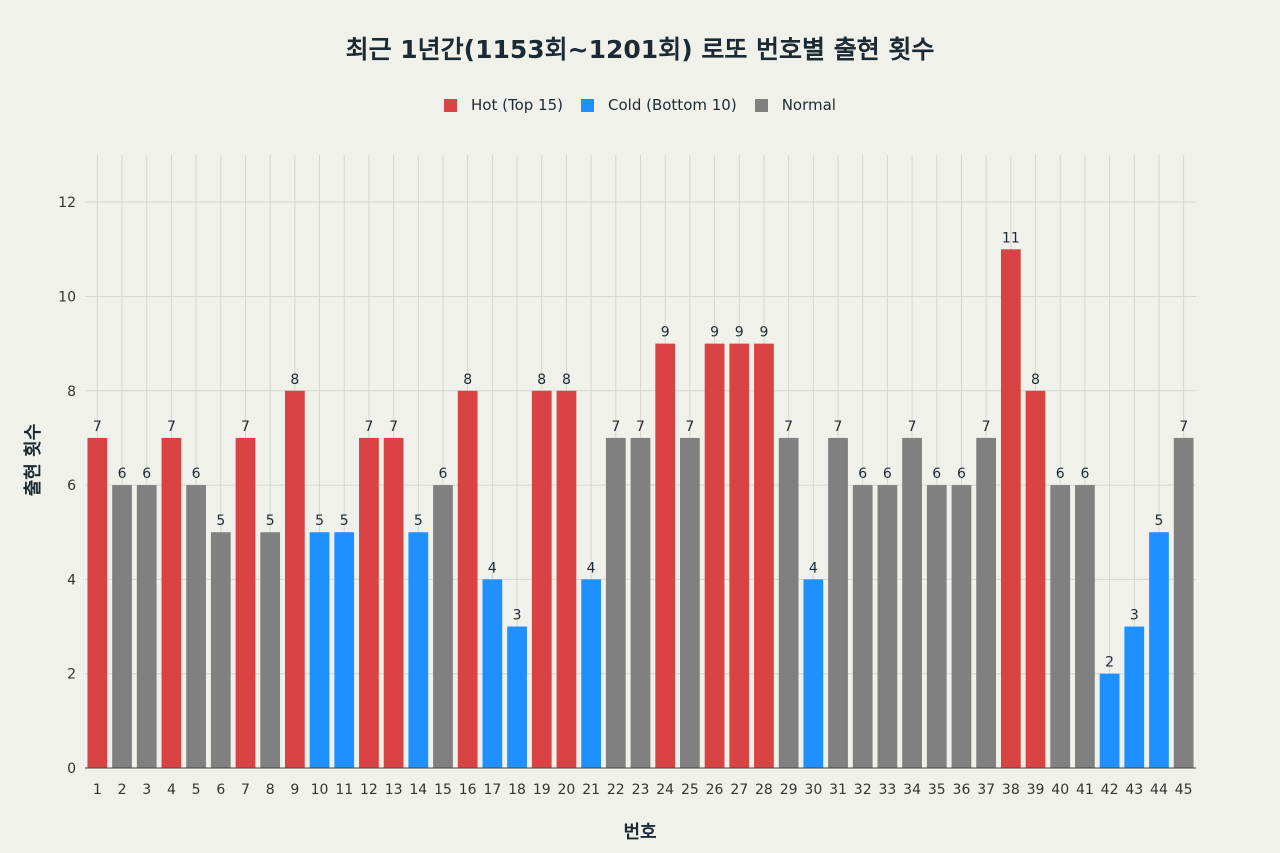  Describe the element at coordinates (517, 105) in the screenshot. I see `legend-label-hot: Hot (Top 15)` at that location.